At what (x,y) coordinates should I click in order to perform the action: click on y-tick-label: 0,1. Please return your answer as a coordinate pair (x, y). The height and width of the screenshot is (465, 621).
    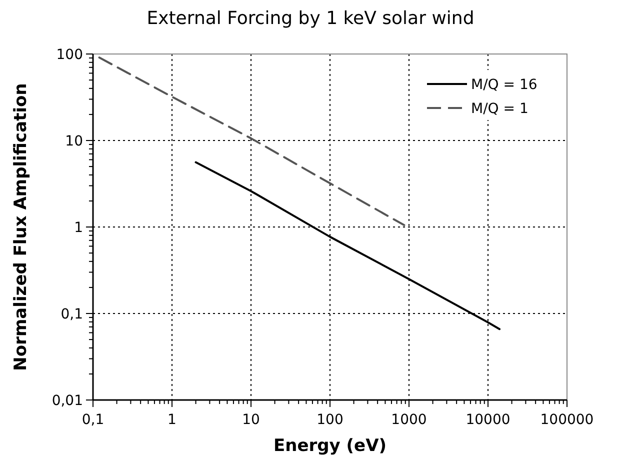
    Looking at the image, I should click on (71, 314).